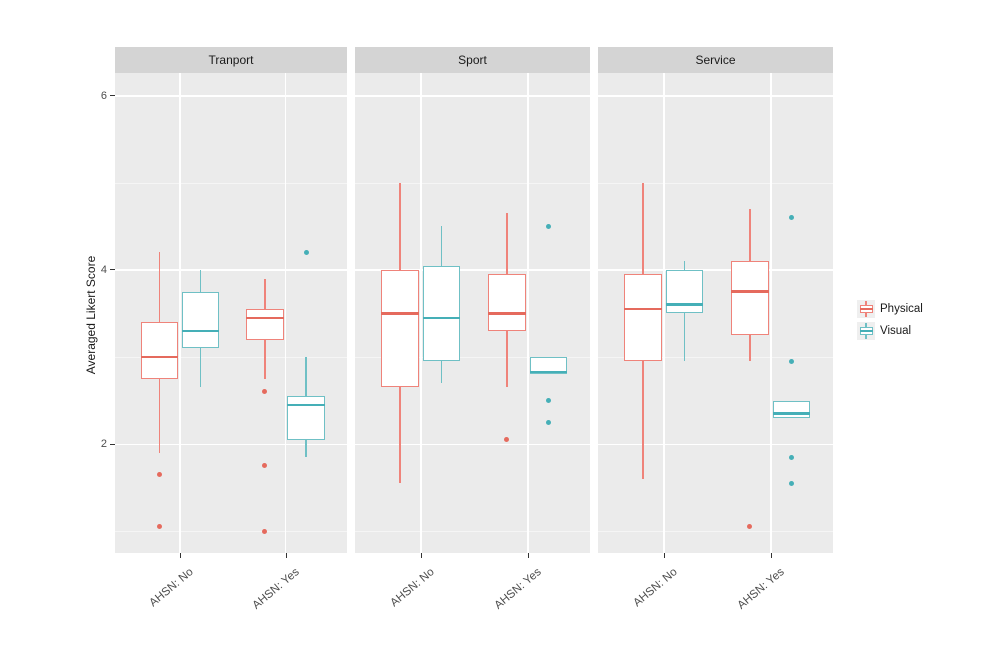  I want to click on facet-strip-label: Sport, so click(472, 60).